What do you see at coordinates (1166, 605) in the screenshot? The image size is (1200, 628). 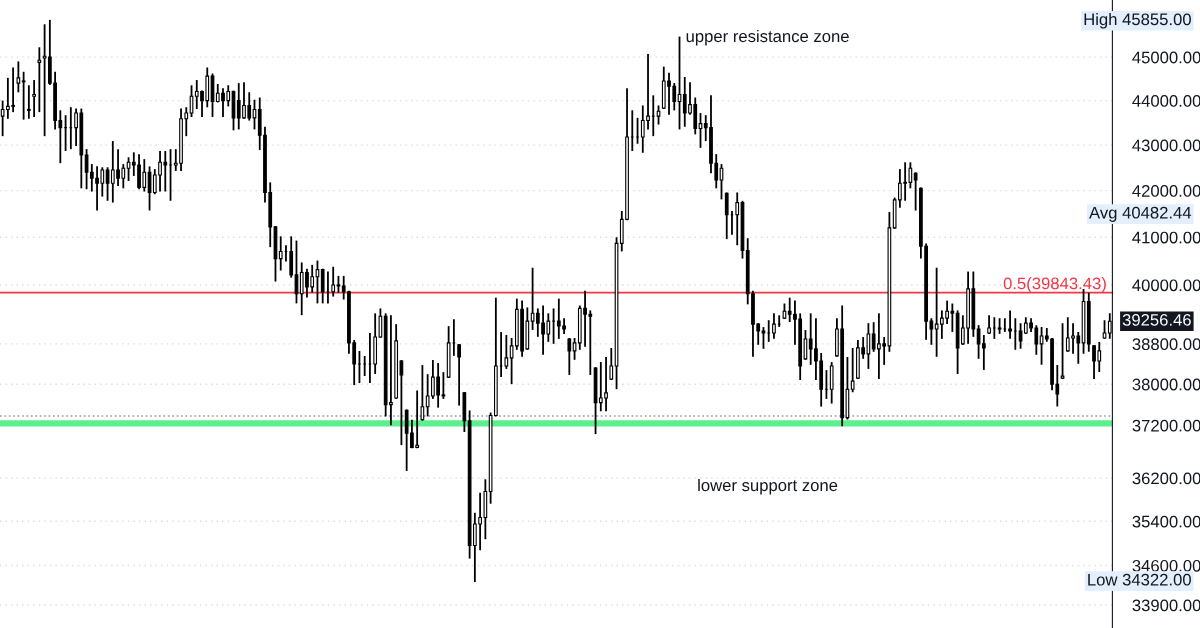 I see `y-tick-label: 33900.00` at bounding box center [1166, 605].